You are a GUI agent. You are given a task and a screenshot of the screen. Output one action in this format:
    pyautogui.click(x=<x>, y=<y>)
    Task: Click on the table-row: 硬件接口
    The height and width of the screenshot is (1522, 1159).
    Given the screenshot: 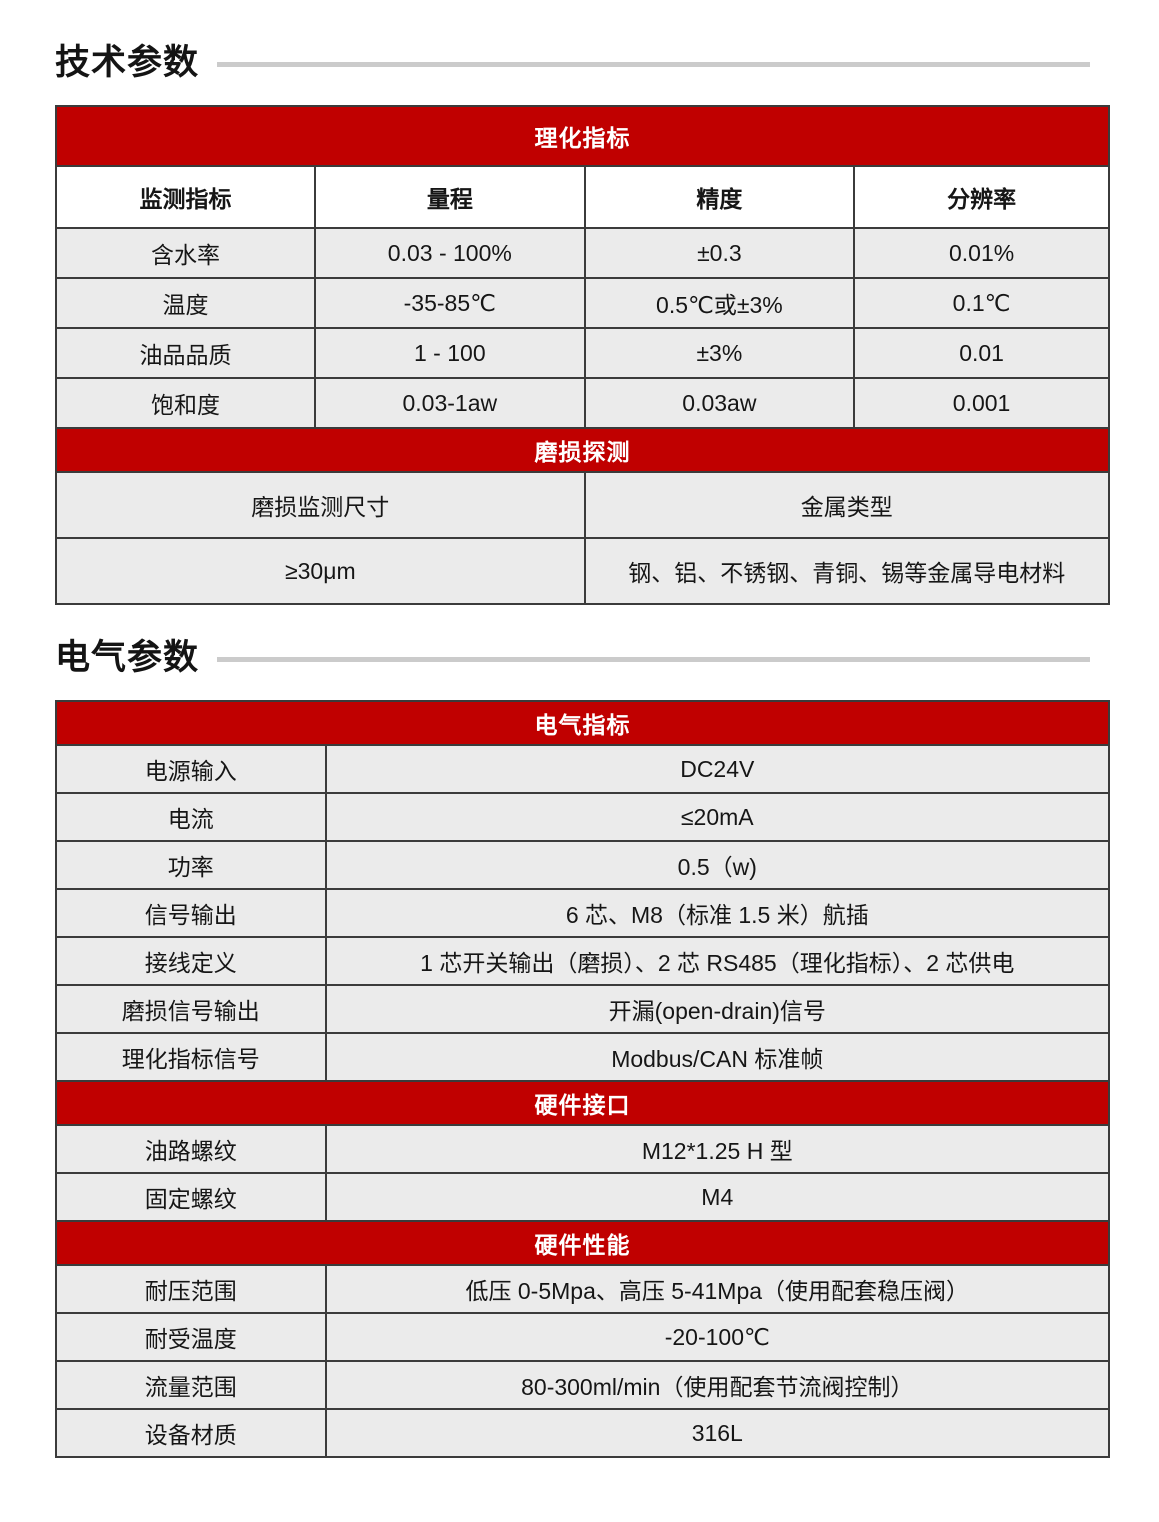 What is the action you would take?
    pyautogui.click(x=582, y=1103)
    